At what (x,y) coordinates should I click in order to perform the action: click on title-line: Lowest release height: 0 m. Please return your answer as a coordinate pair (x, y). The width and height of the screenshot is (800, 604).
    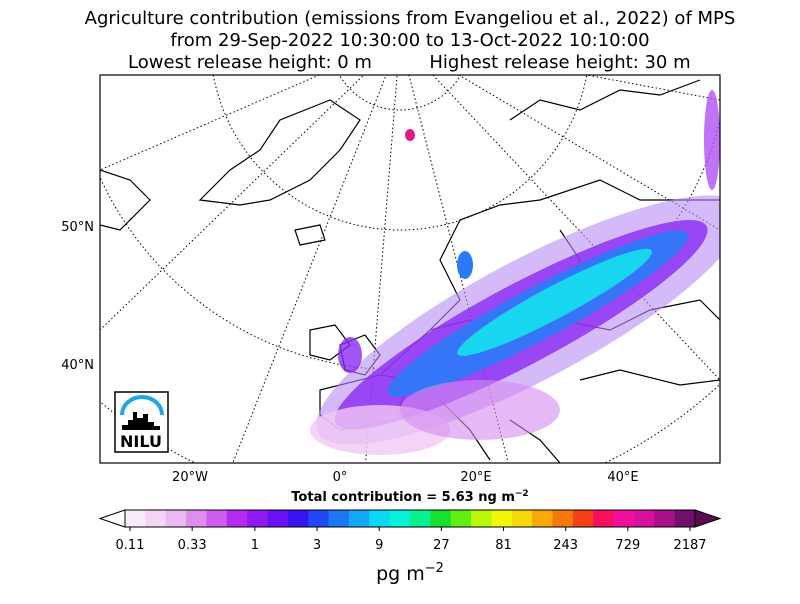
    Looking at the image, I should click on (250, 62).